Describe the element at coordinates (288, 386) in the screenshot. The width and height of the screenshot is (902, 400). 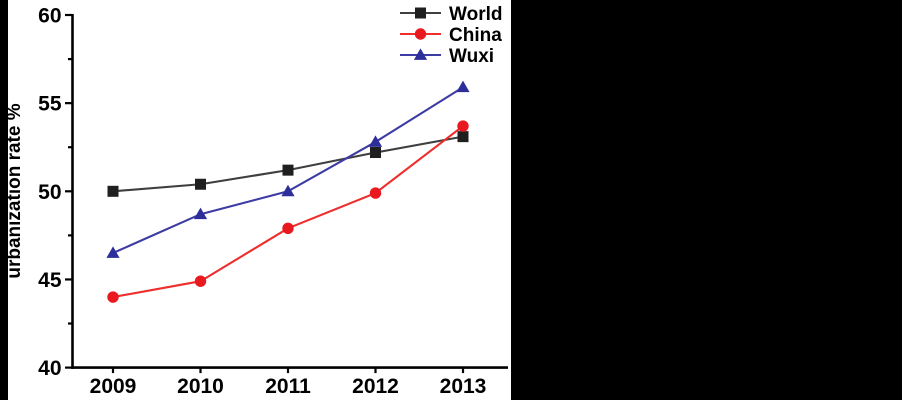
I see `x-tick-label: 2011` at that location.